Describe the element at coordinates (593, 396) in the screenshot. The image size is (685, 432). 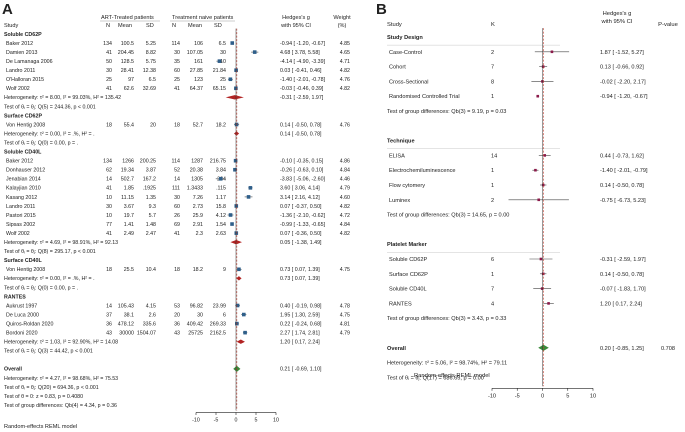
I see `x-axis-tick-label: 10` at that location.